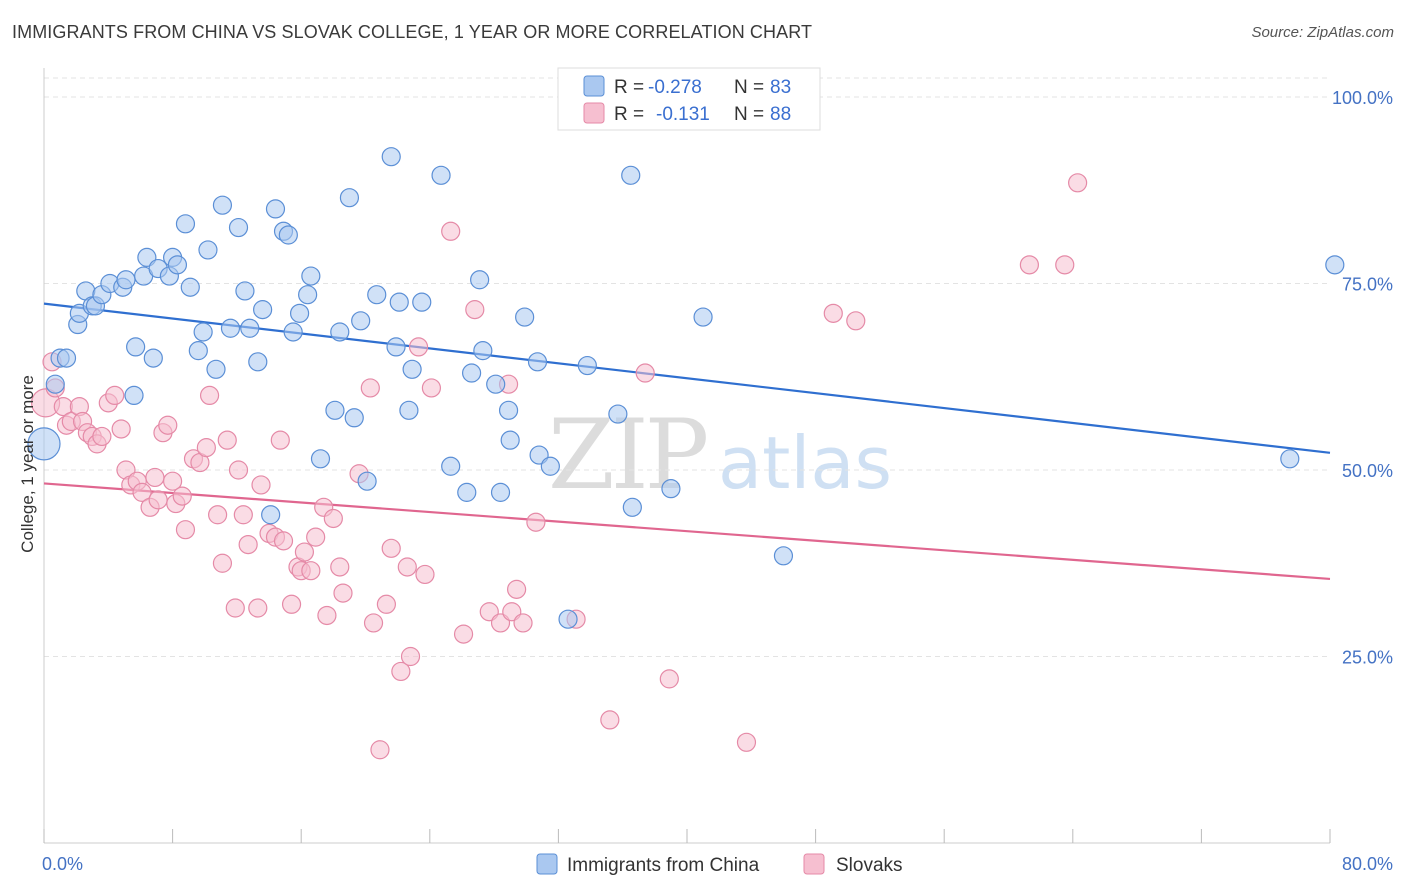 This screenshot has width=1406, height=892. I want to click on bottom-legend-label-china: Immigrants from China, so click(663, 865).